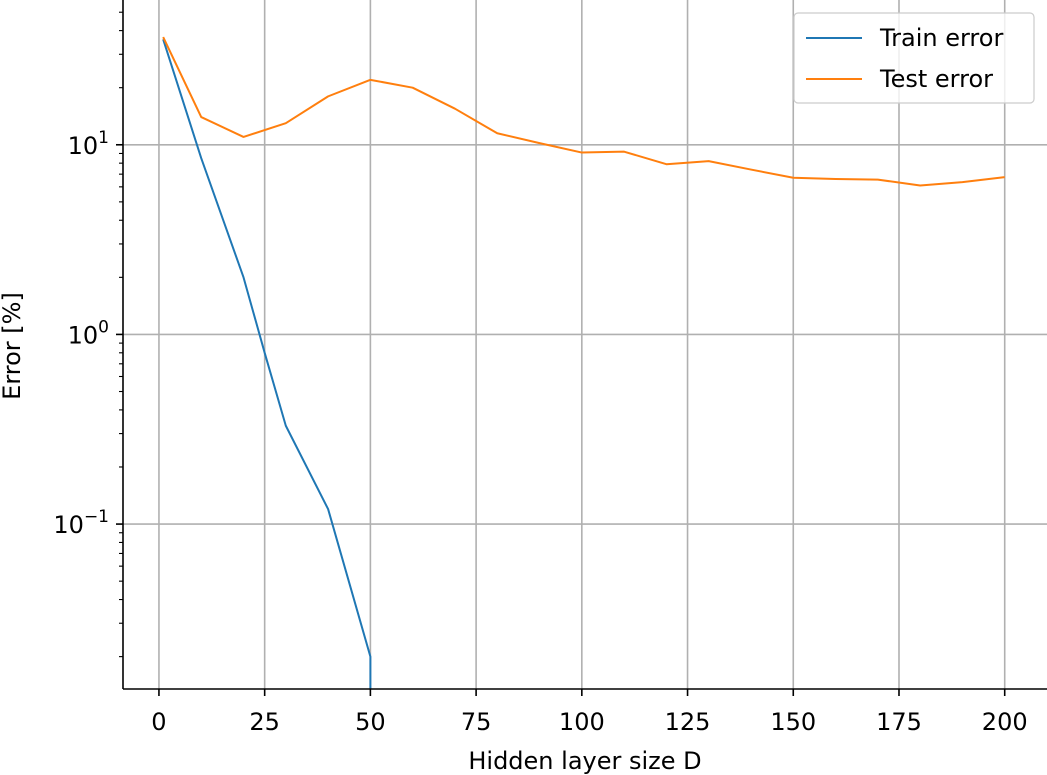  What do you see at coordinates (13, 346) in the screenshot?
I see `y-axis-label: Error [%]` at bounding box center [13, 346].